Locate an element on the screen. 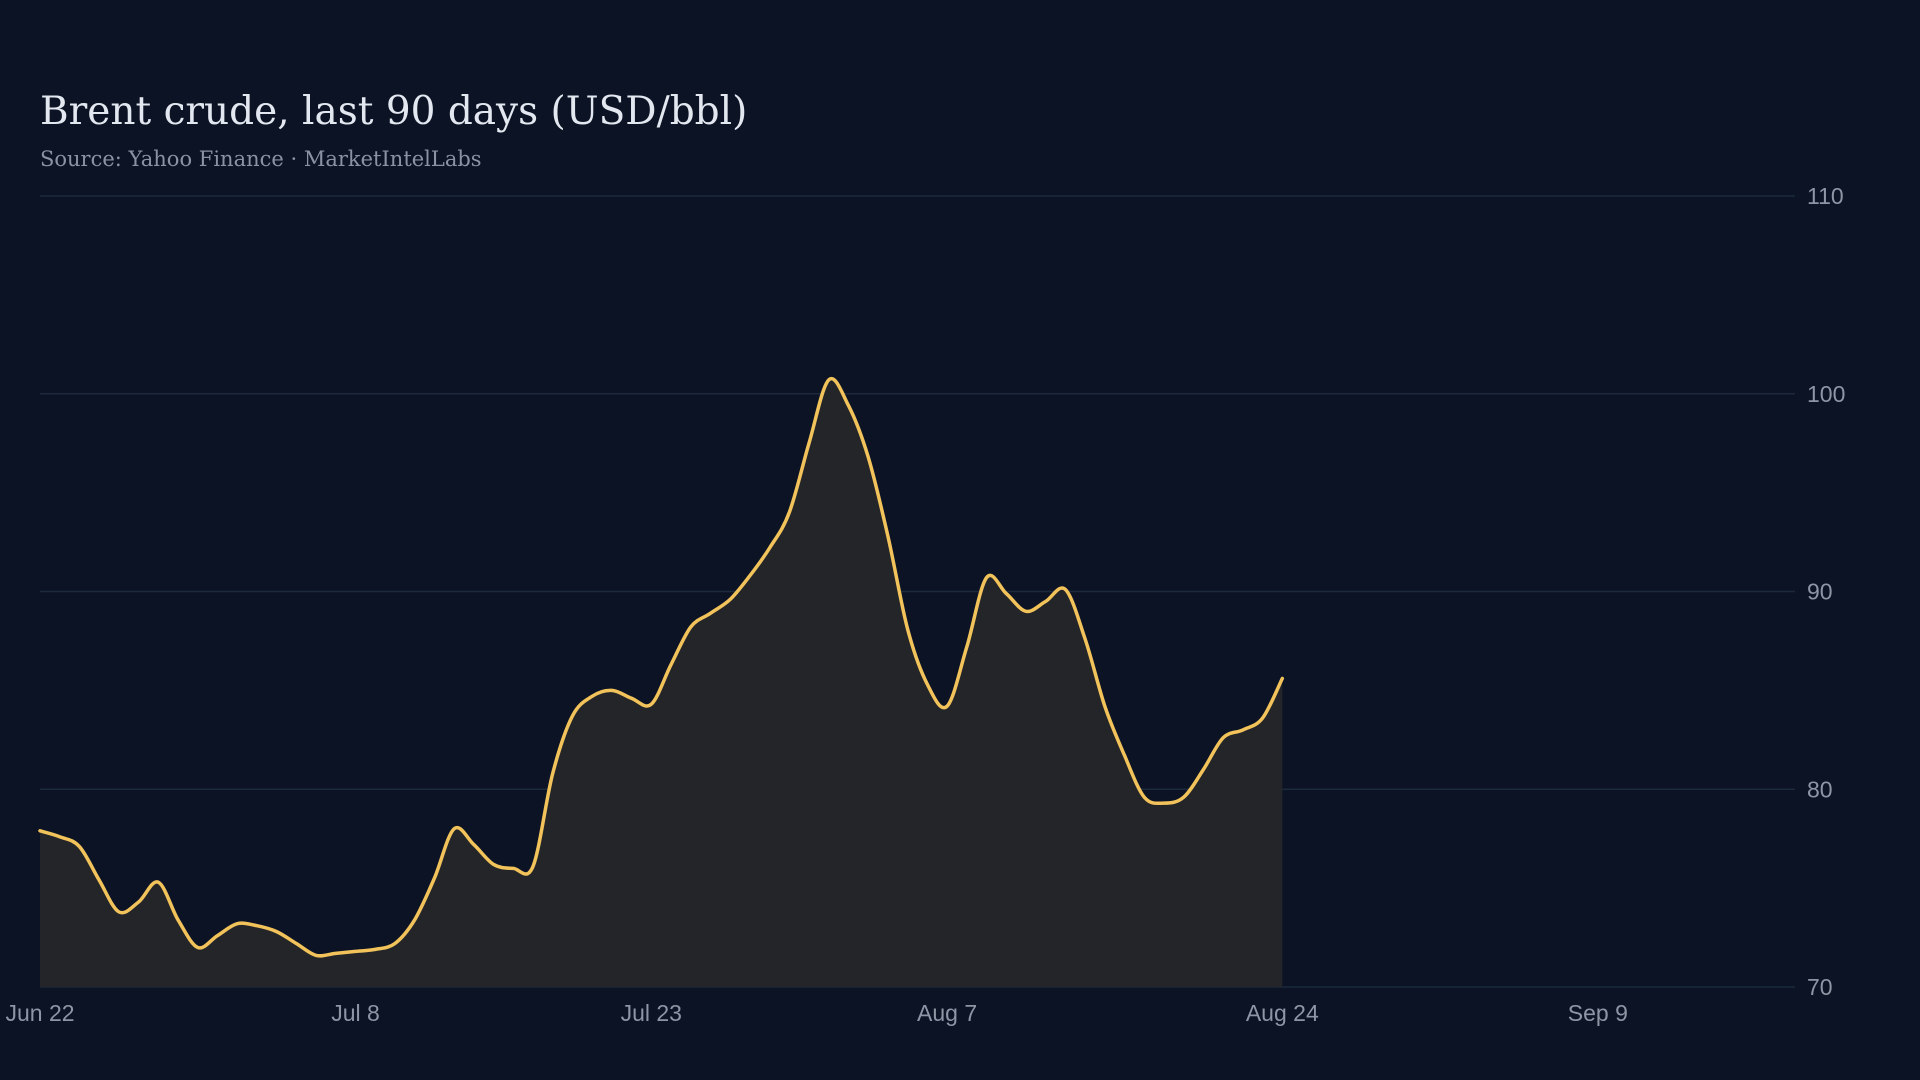 This screenshot has height=1080, width=1920. x-axis: Jun 22 Jul 8 Jul 23 Aug 7 Aug 24 Sep 9 is located at coordinates (816, 1013).